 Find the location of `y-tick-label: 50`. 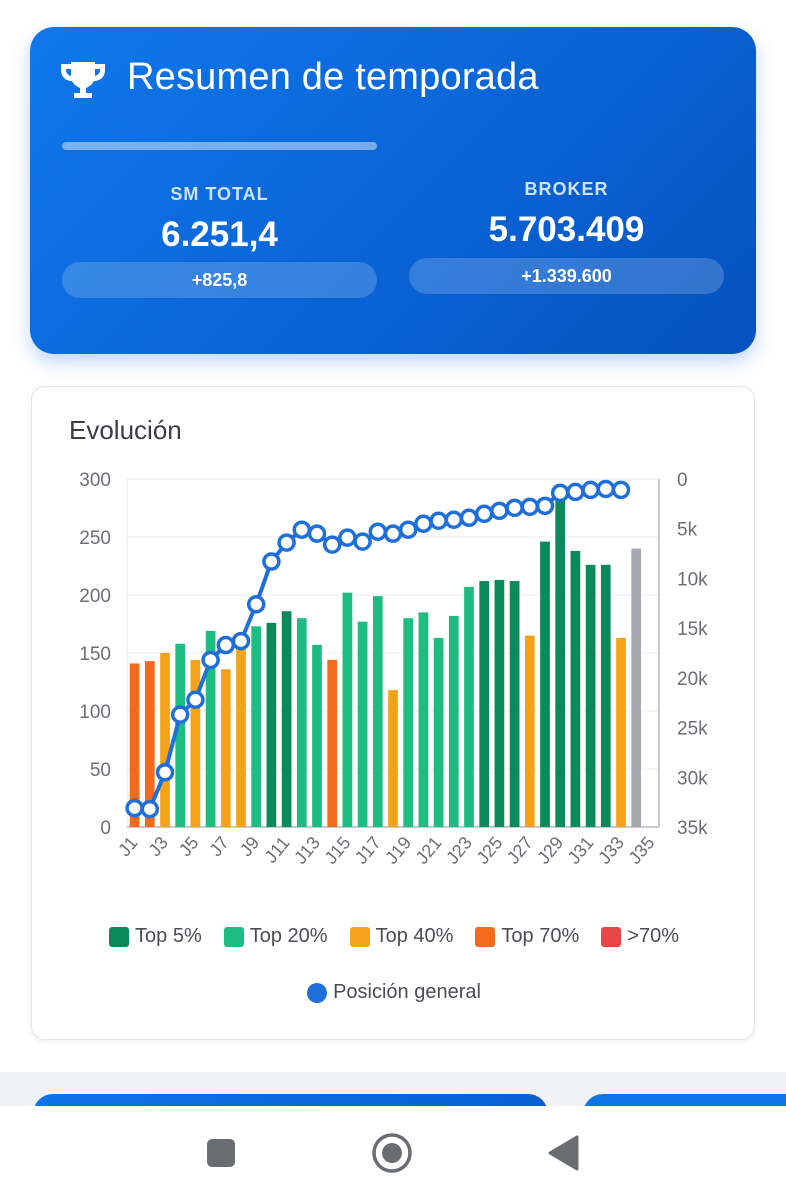

y-tick-label: 50 is located at coordinates (100, 770).